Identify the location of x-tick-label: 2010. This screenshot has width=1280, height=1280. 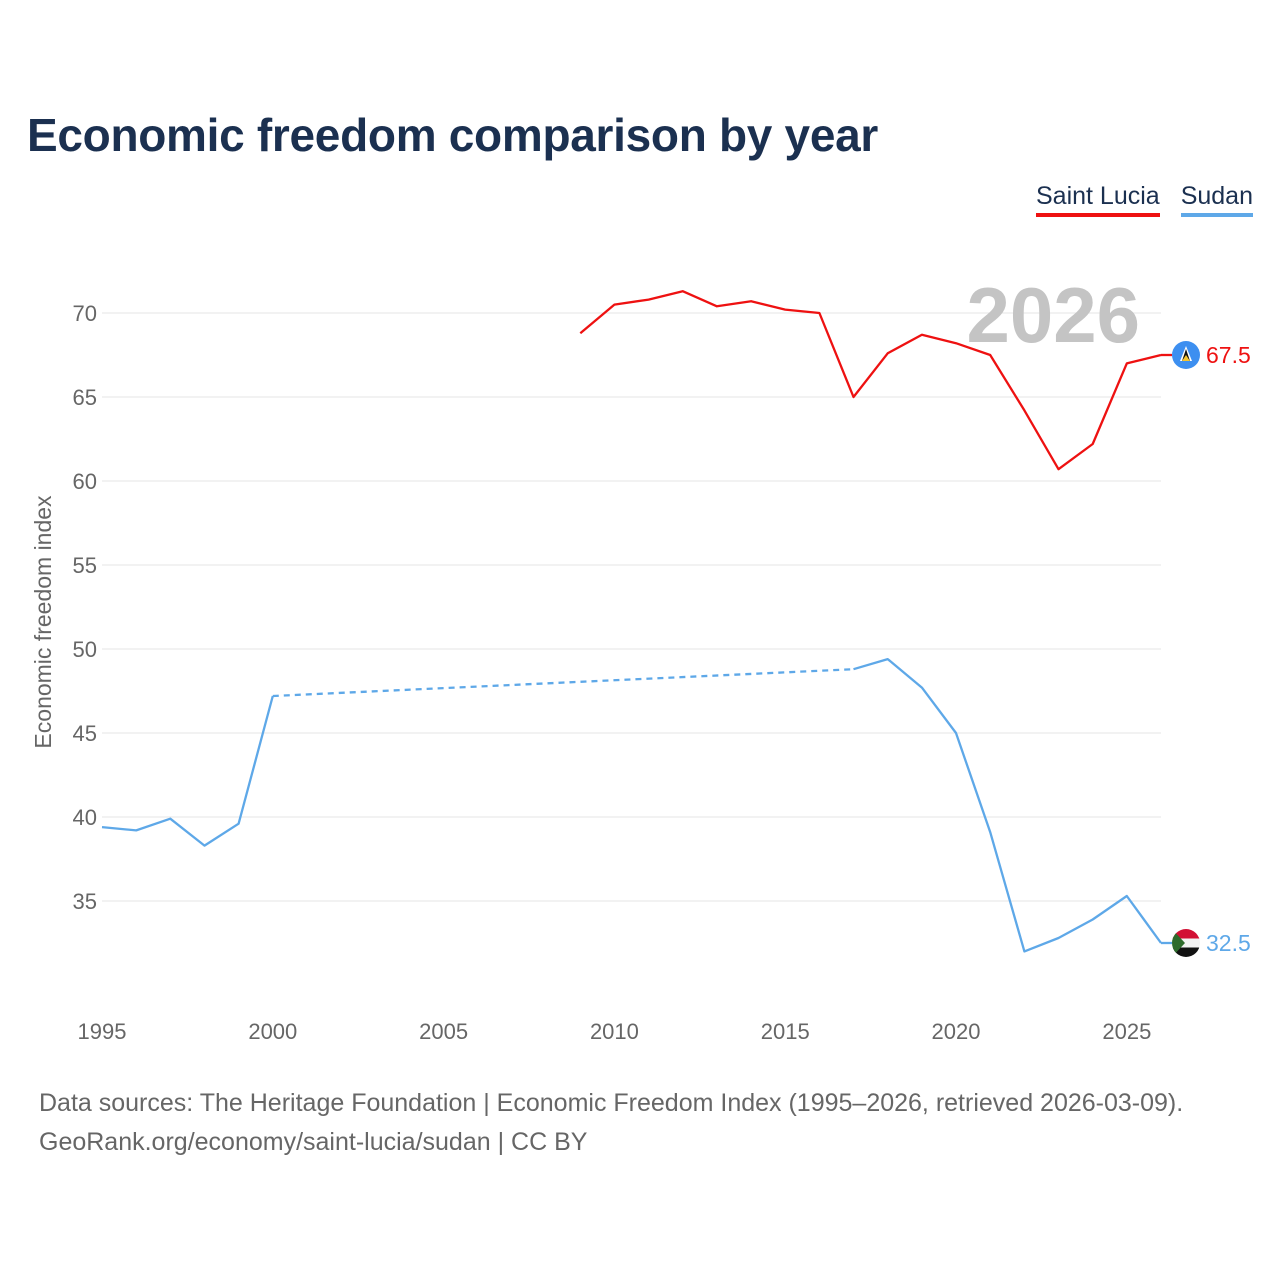
(614, 1031).